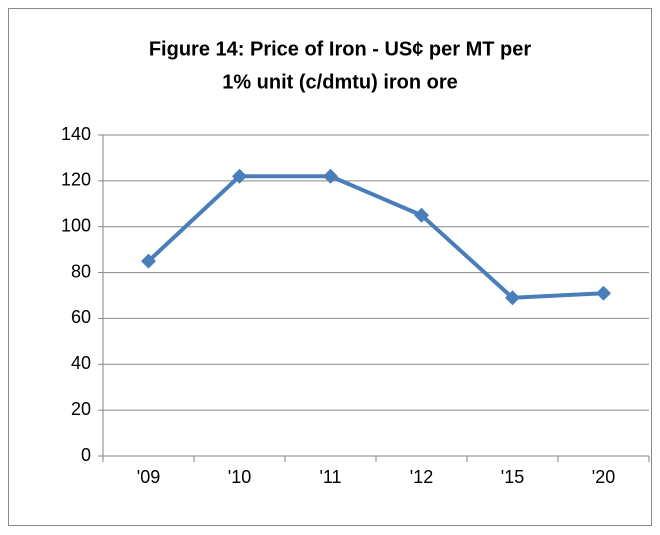 The width and height of the screenshot is (660, 535). What do you see at coordinates (239, 477) in the screenshot?
I see `x-tick-label: '10` at bounding box center [239, 477].